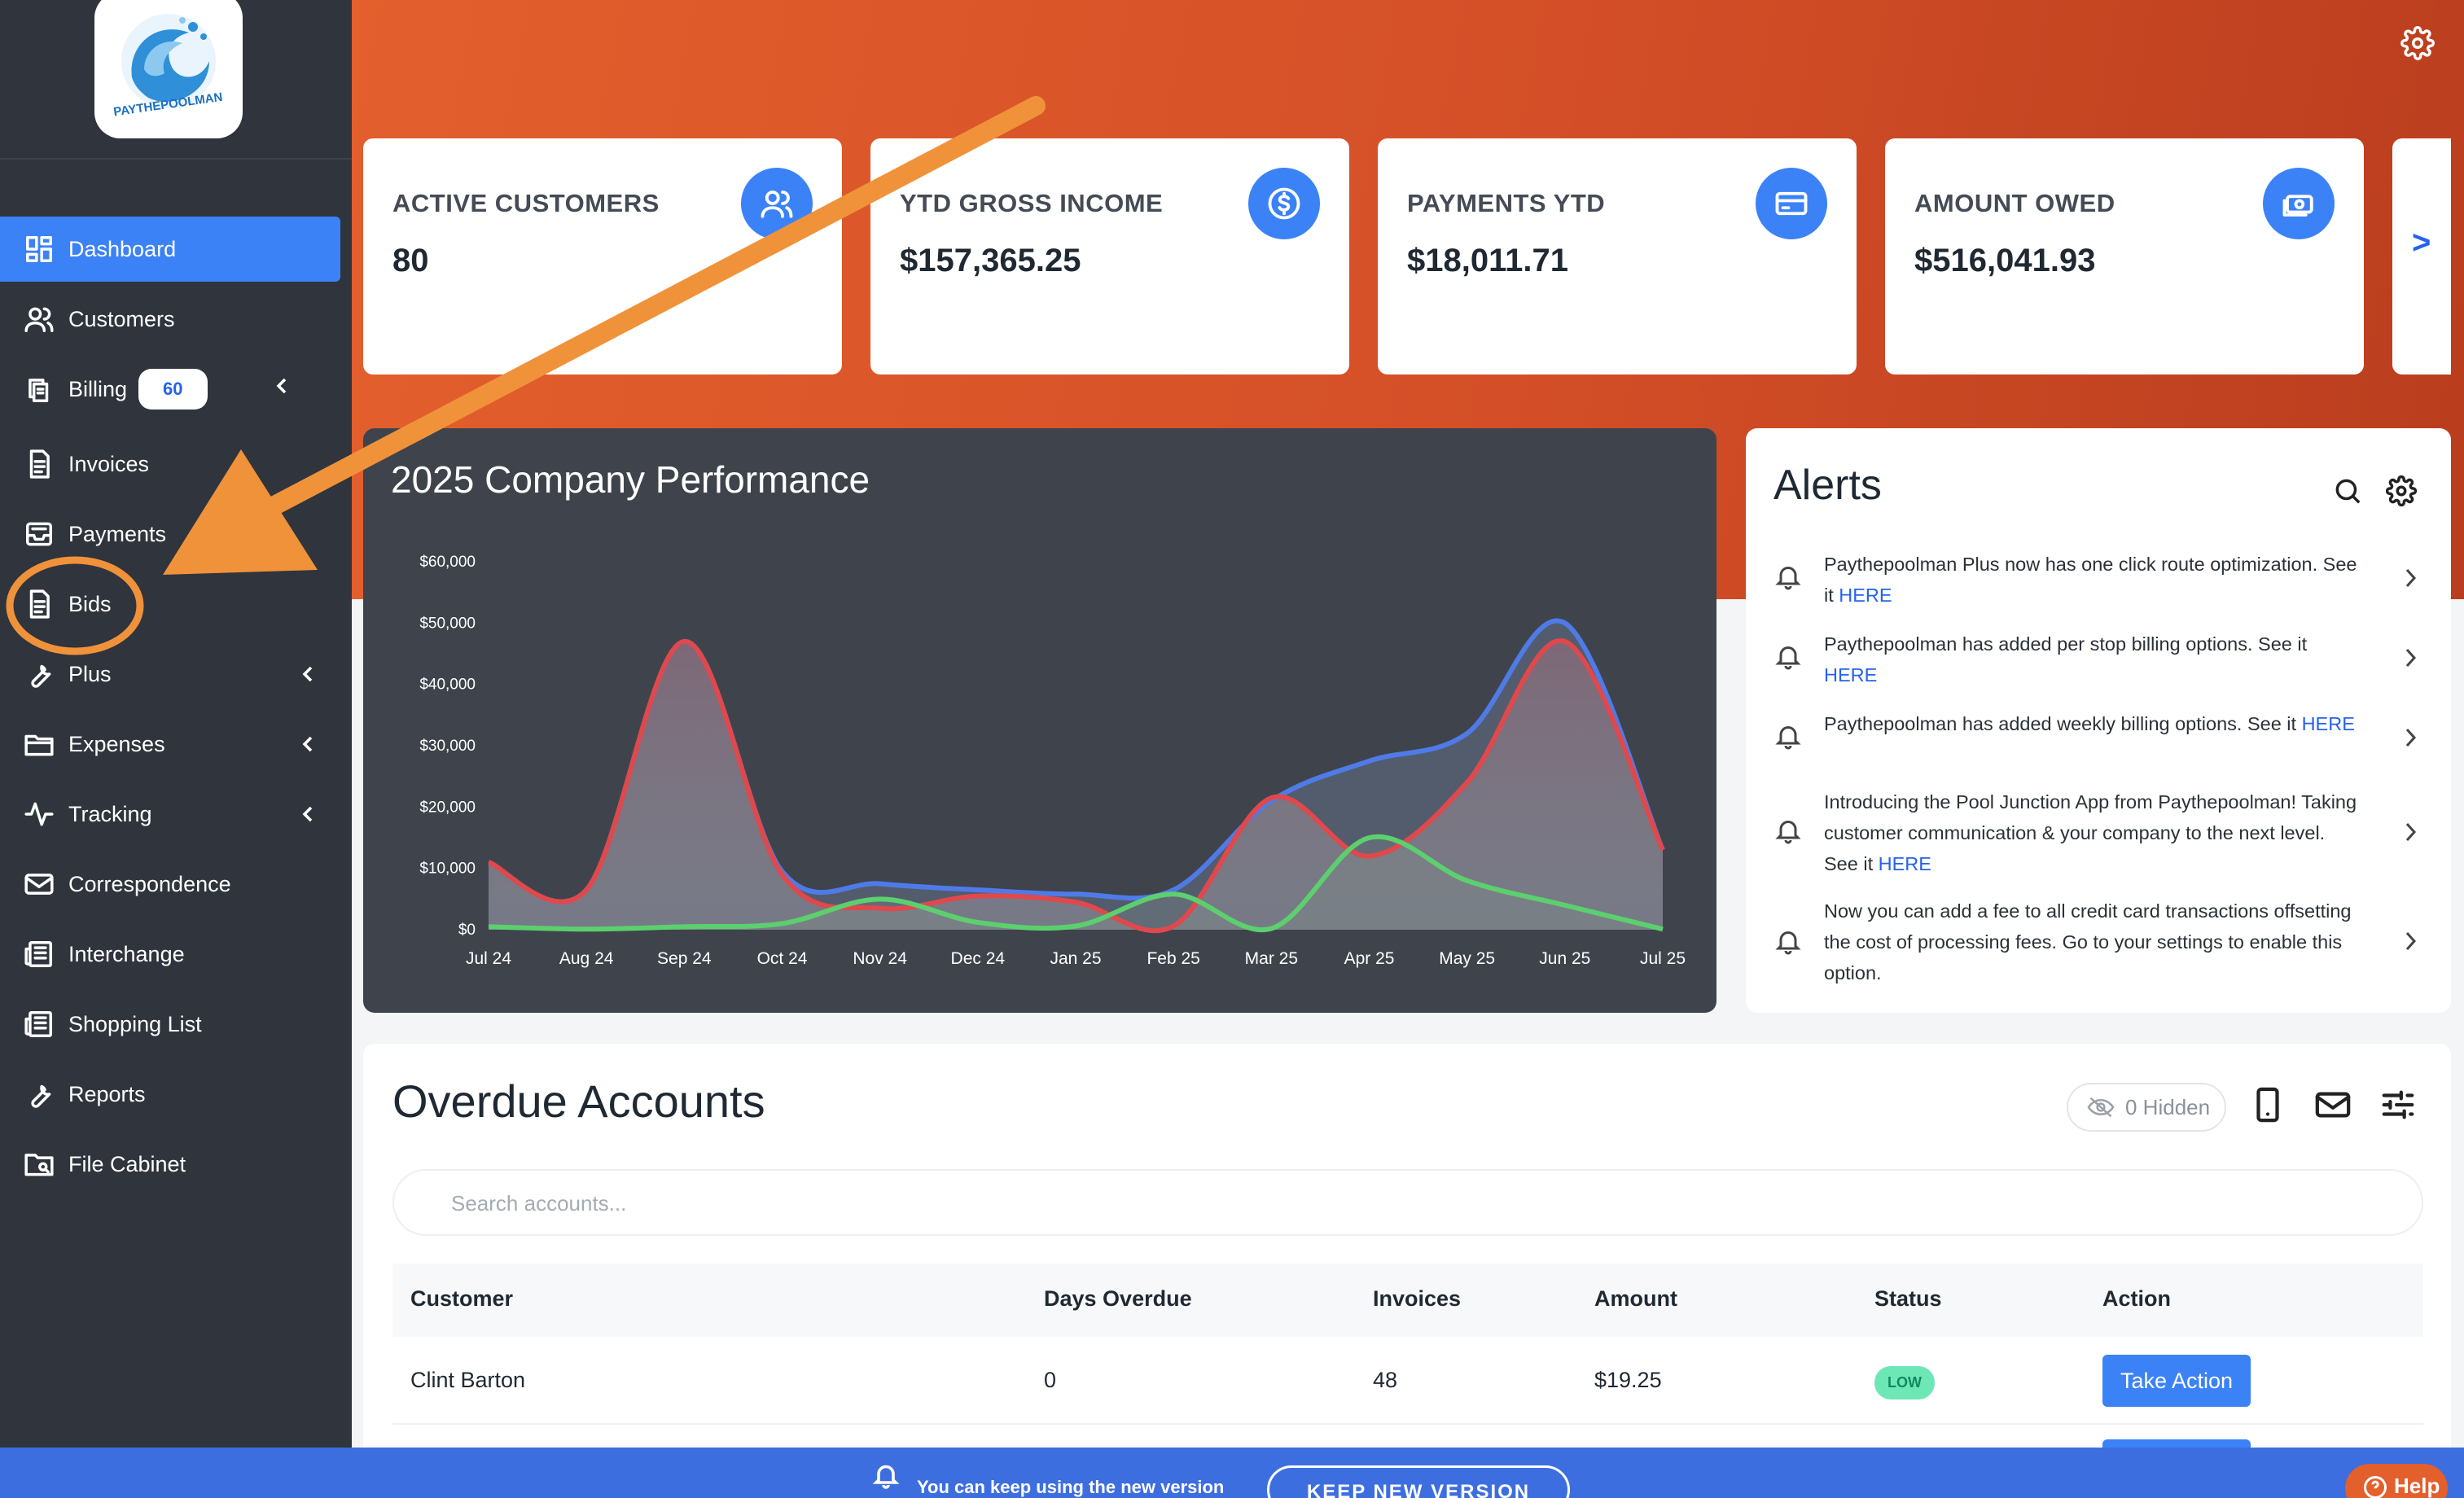  I want to click on activity-icon, so click(39, 814).